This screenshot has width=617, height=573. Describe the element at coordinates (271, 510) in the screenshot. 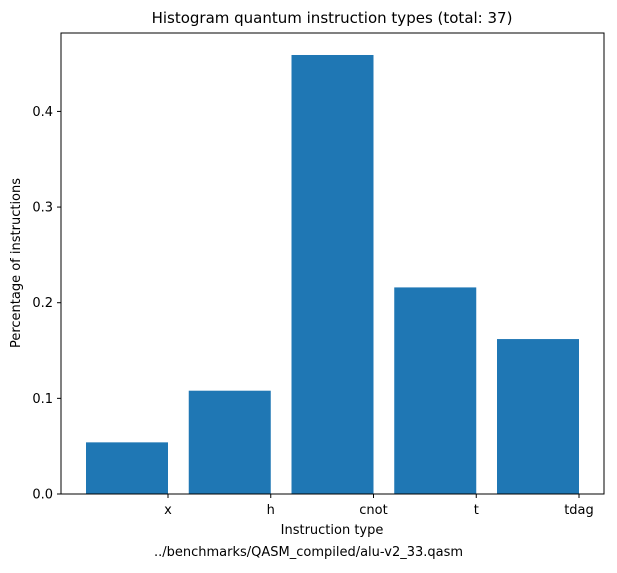

I see `x-tick-label-h: h` at that location.